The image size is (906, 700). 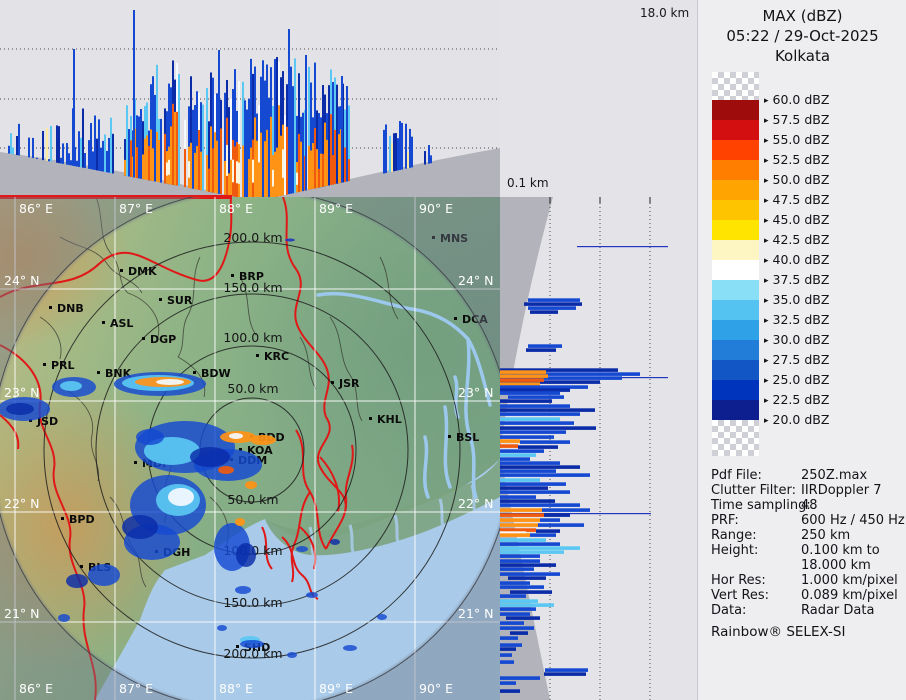 What do you see at coordinates (250, 98) in the screenshot?
I see `top-profile-gridlines` at bounding box center [250, 98].